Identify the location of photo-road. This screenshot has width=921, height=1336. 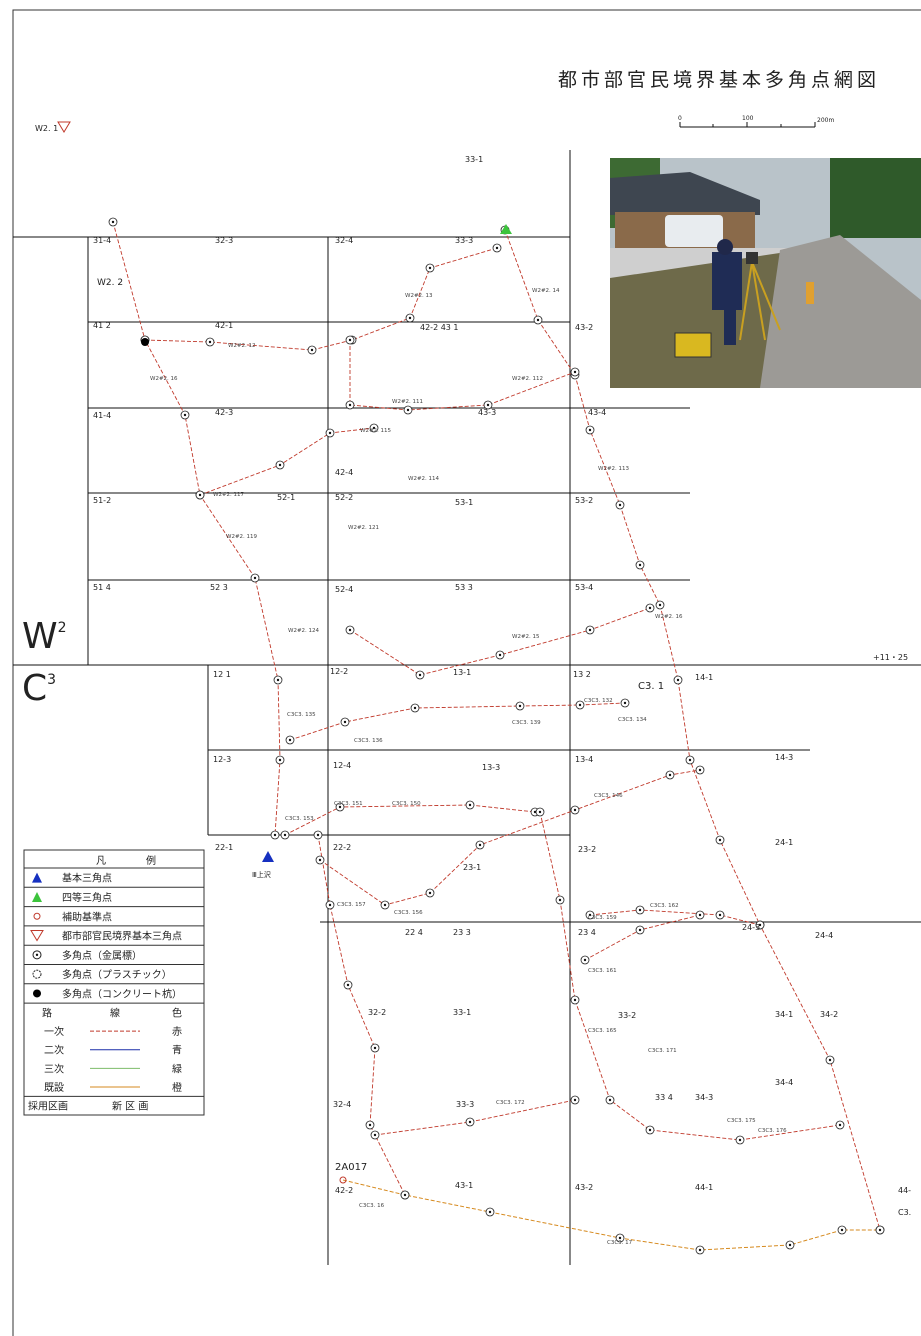
(840, 311).